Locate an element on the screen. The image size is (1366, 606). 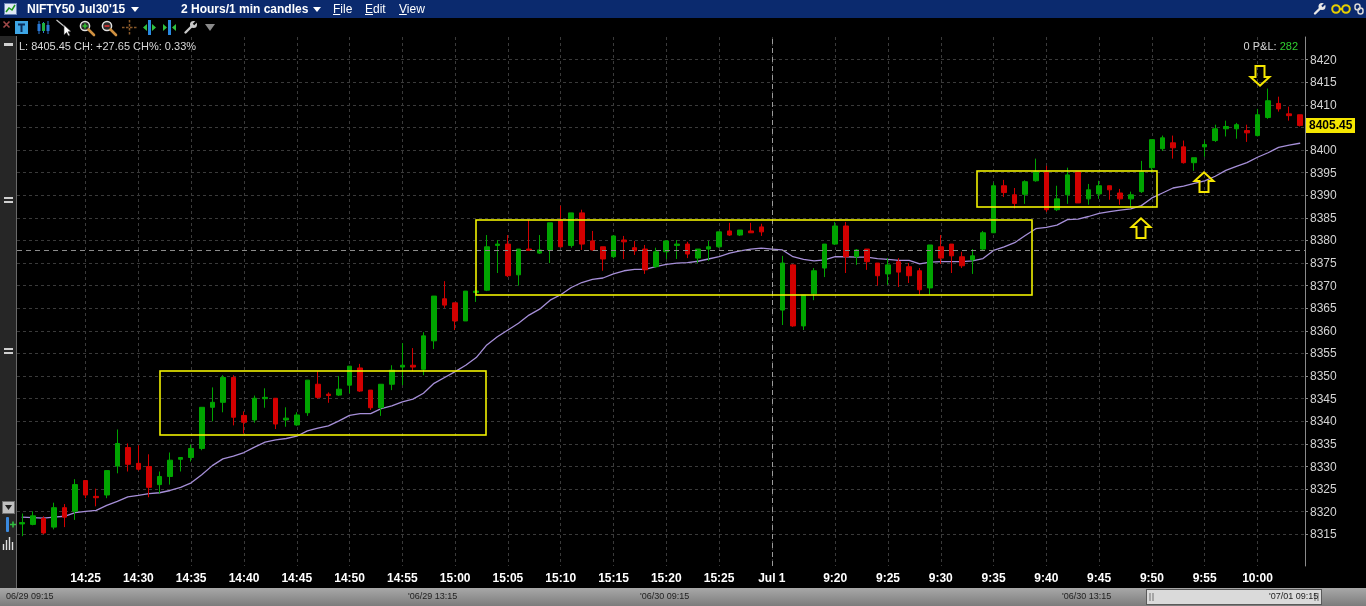
y-tick-label: 8370 is located at coordinates (1324, 285).